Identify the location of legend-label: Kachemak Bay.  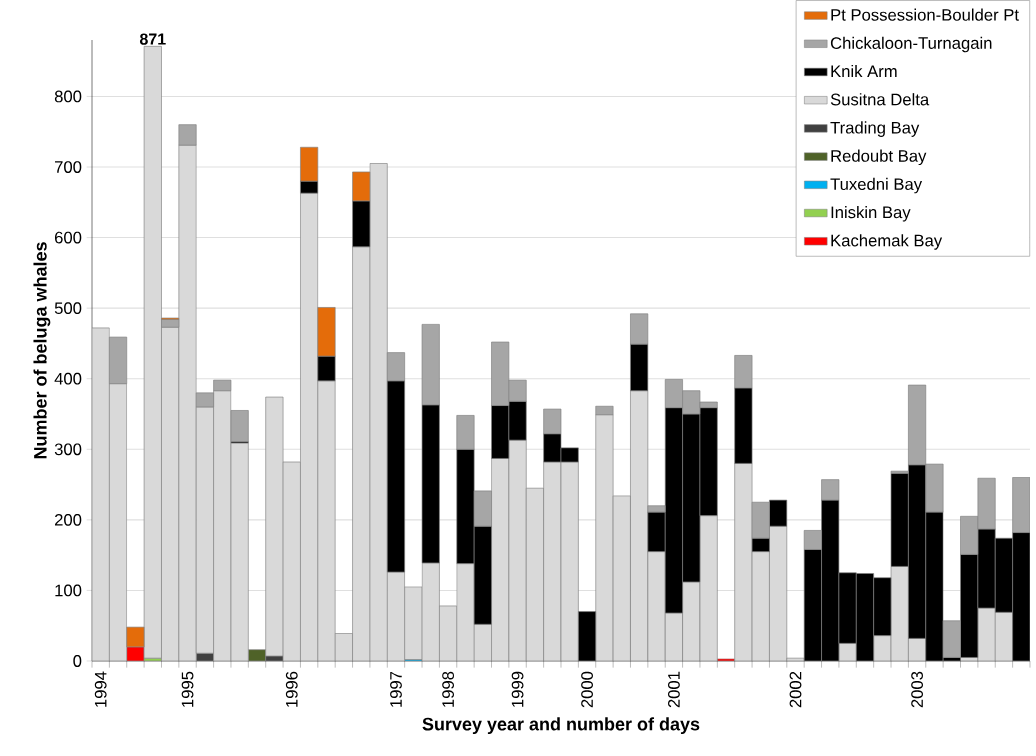
(887, 242).